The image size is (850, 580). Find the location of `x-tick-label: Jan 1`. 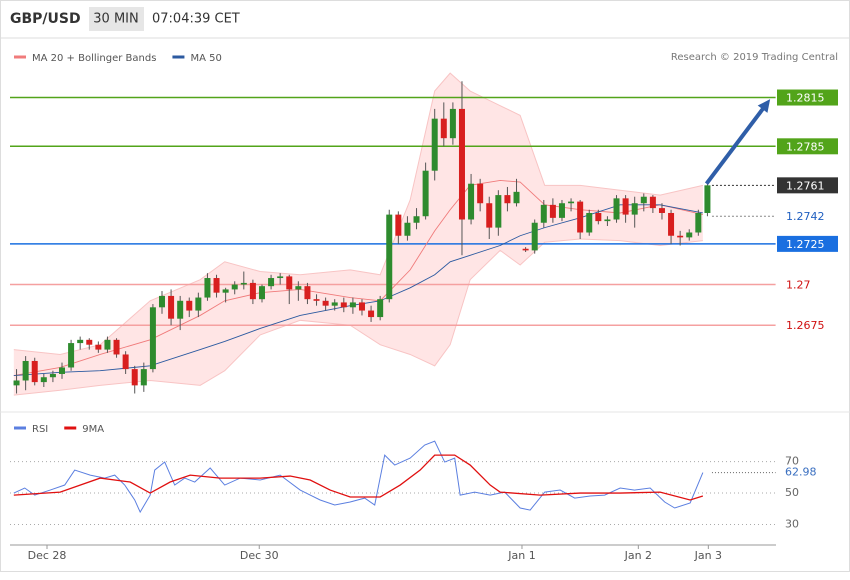

x-tick-label: Jan 1 is located at coordinates (521, 555).